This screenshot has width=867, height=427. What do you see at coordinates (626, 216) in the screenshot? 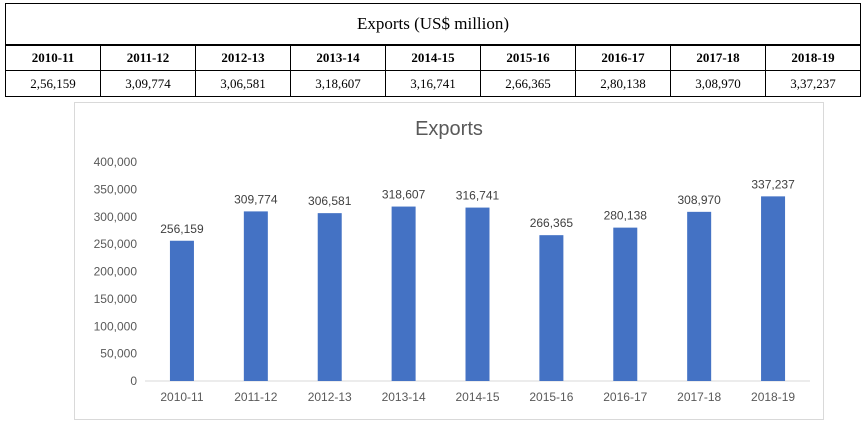
I see `data-label: 280,138` at bounding box center [626, 216].